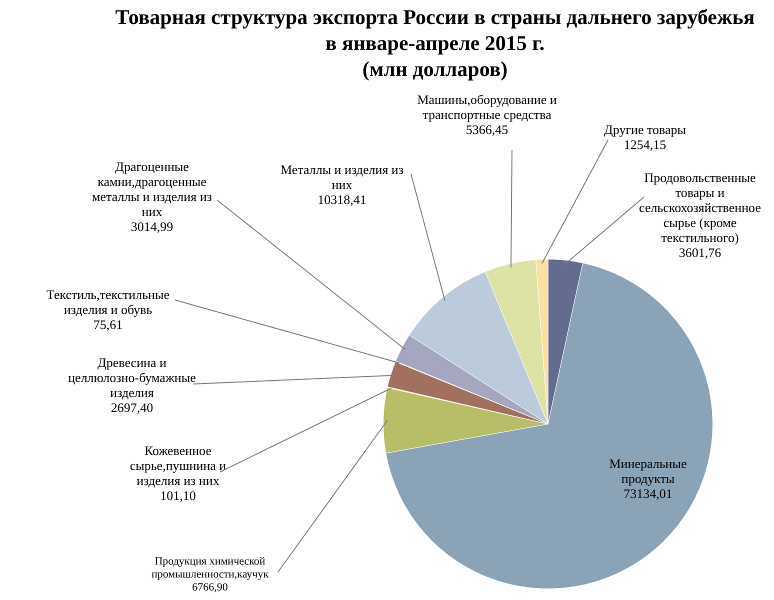 This screenshot has width=774, height=600. I want to click on data-label: 3014,99, so click(152, 226).